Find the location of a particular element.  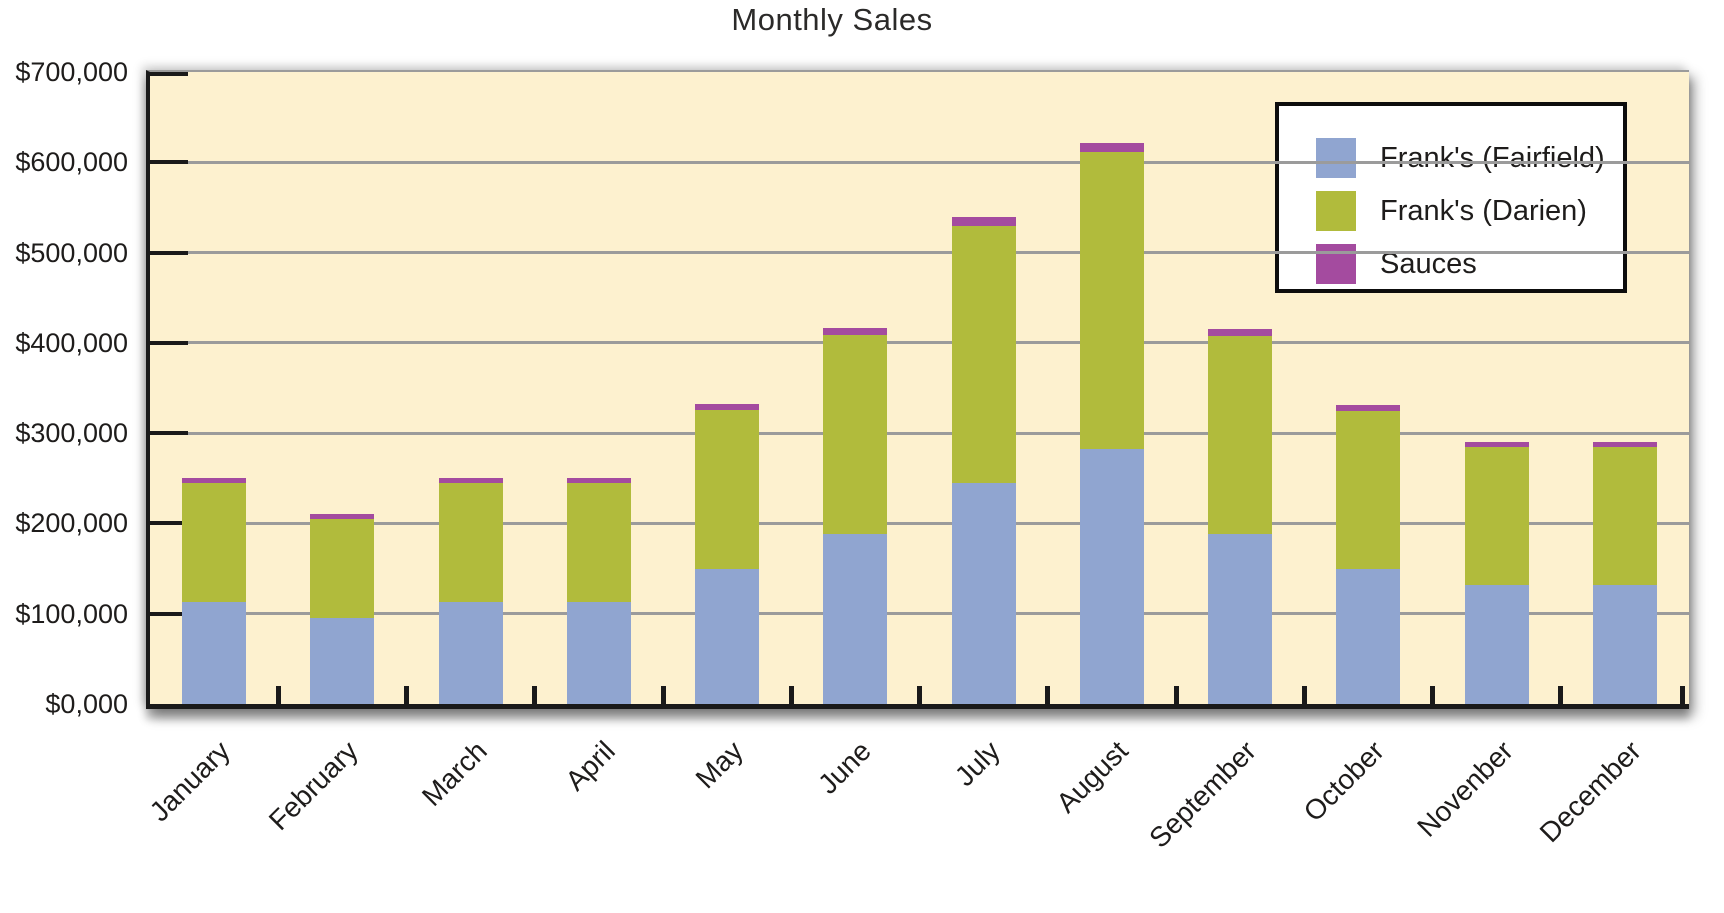

bar-novenber is located at coordinates (1496, 388).